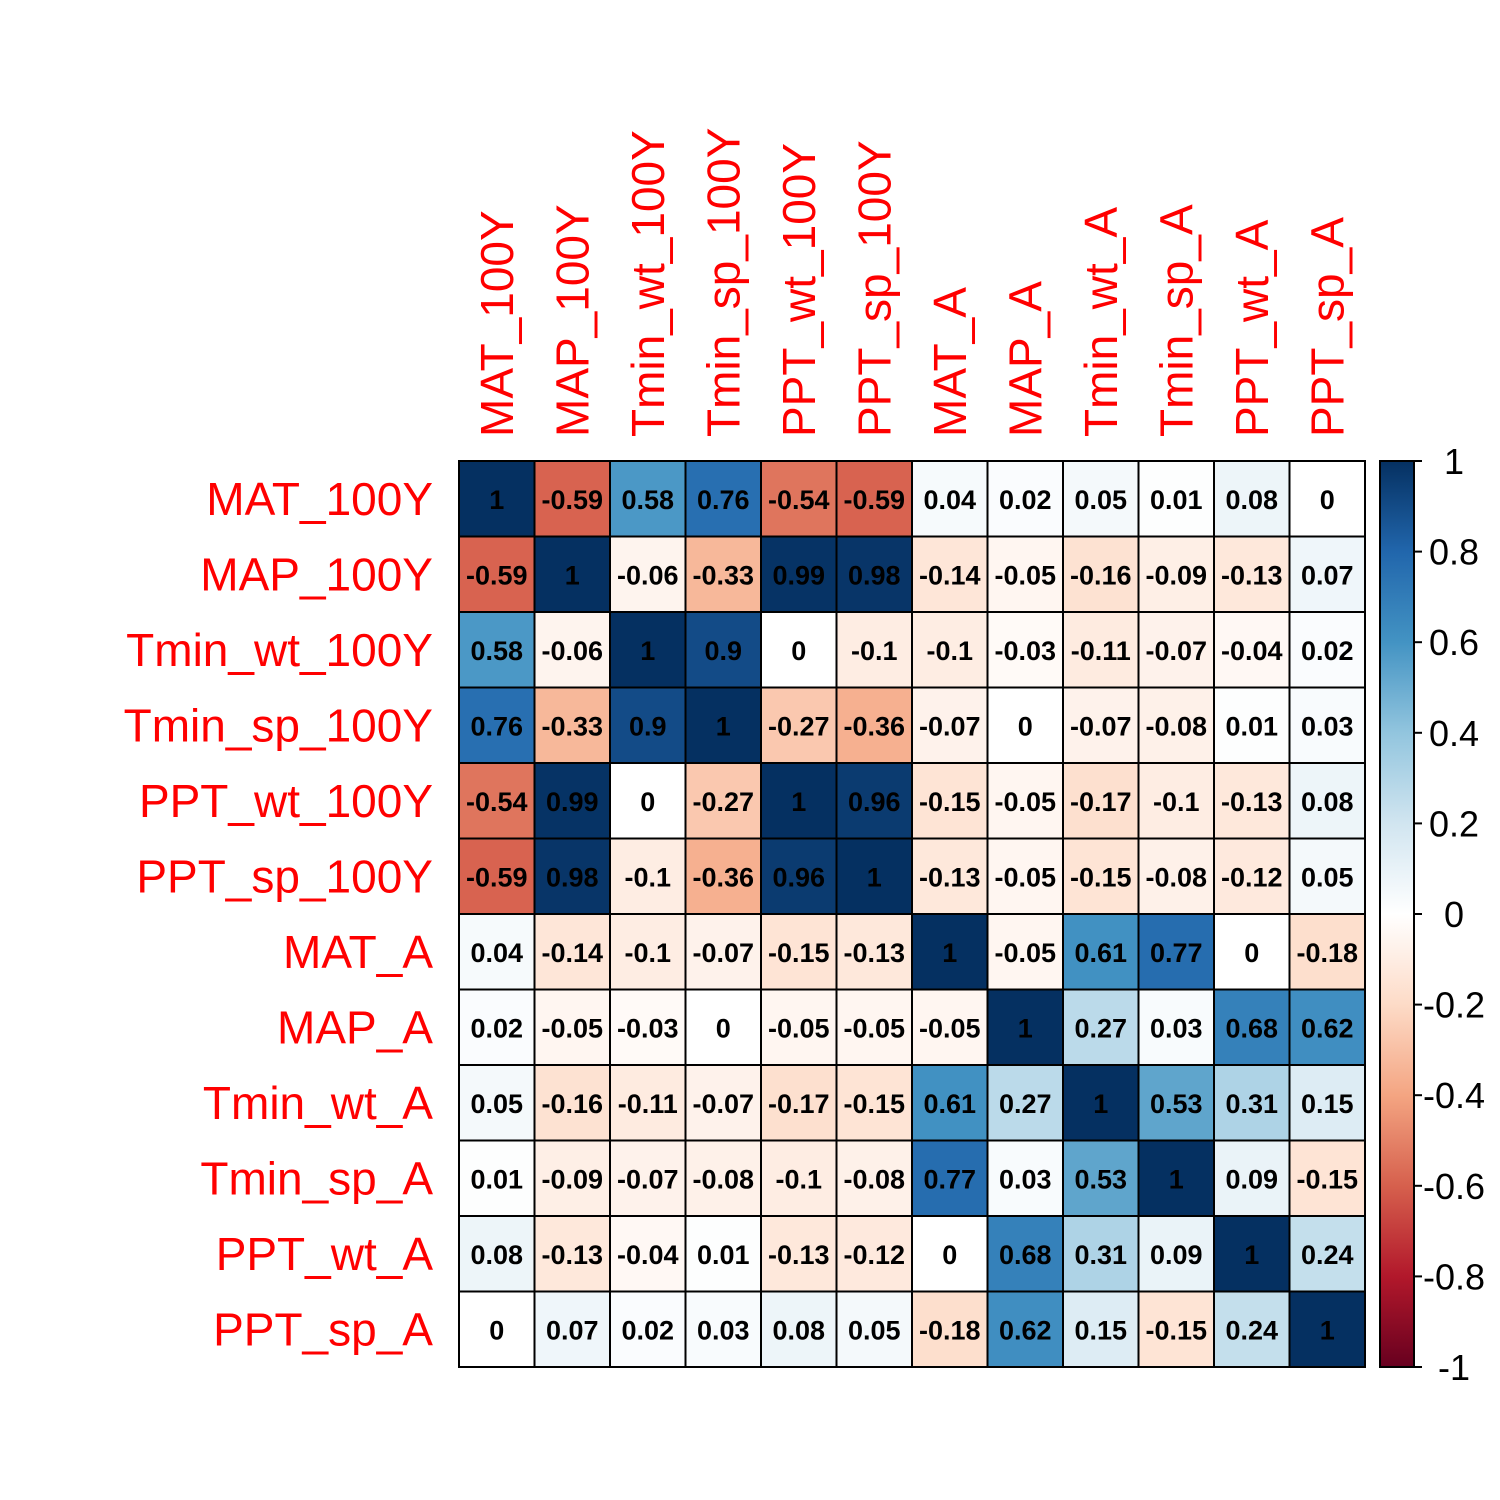  I want to click on row-label: MAT_A, so click(358, 952).